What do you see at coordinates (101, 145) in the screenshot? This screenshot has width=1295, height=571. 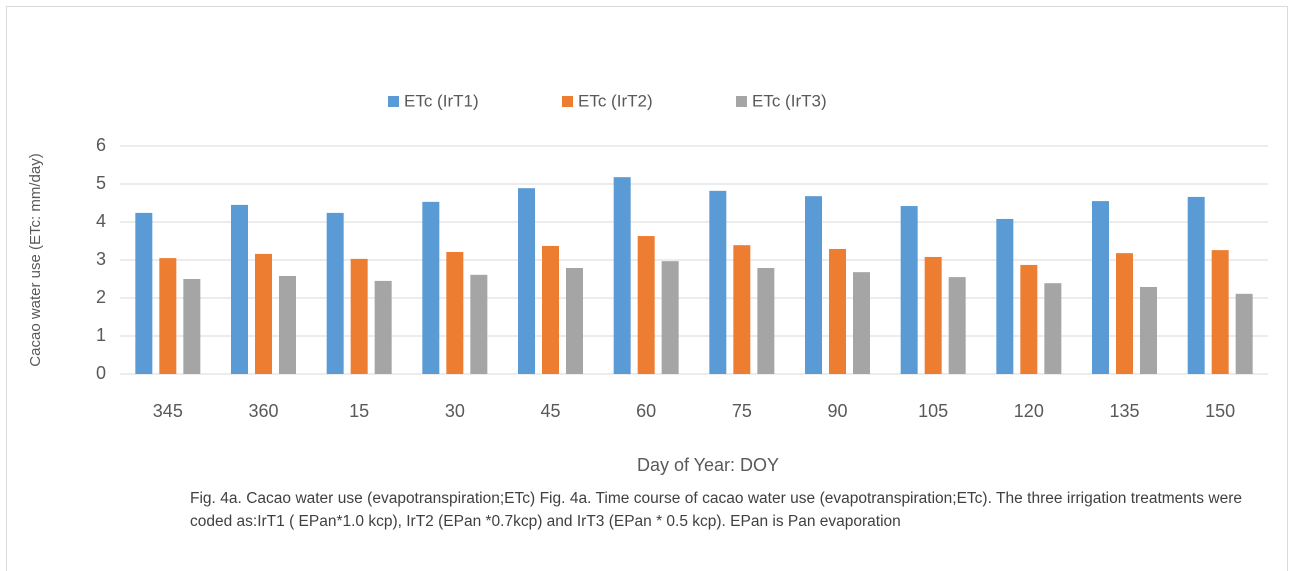 I see `y-tick-label: 6` at bounding box center [101, 145].